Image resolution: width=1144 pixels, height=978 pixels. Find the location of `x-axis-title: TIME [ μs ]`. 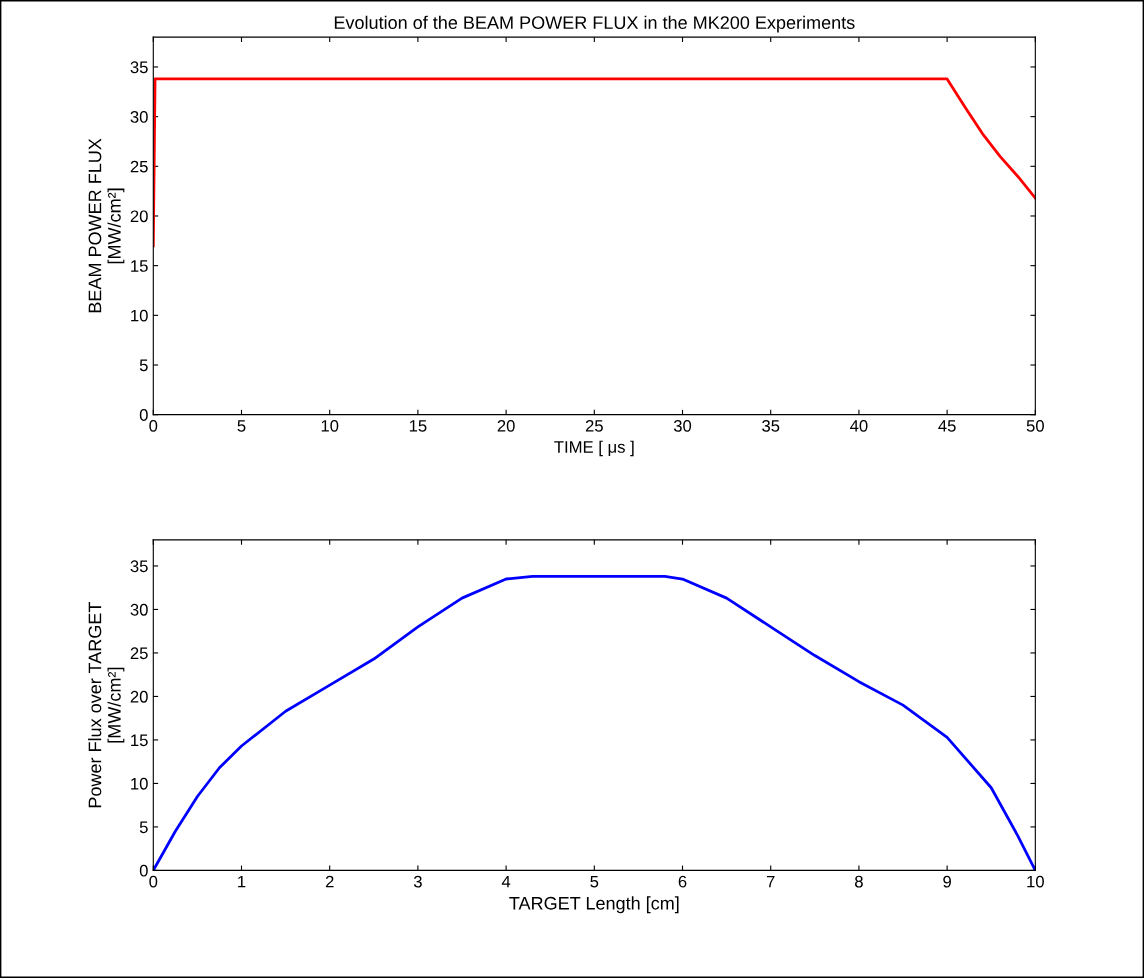

x-axis-title: TIME [ μs ] is located at coordinates (594, 448).